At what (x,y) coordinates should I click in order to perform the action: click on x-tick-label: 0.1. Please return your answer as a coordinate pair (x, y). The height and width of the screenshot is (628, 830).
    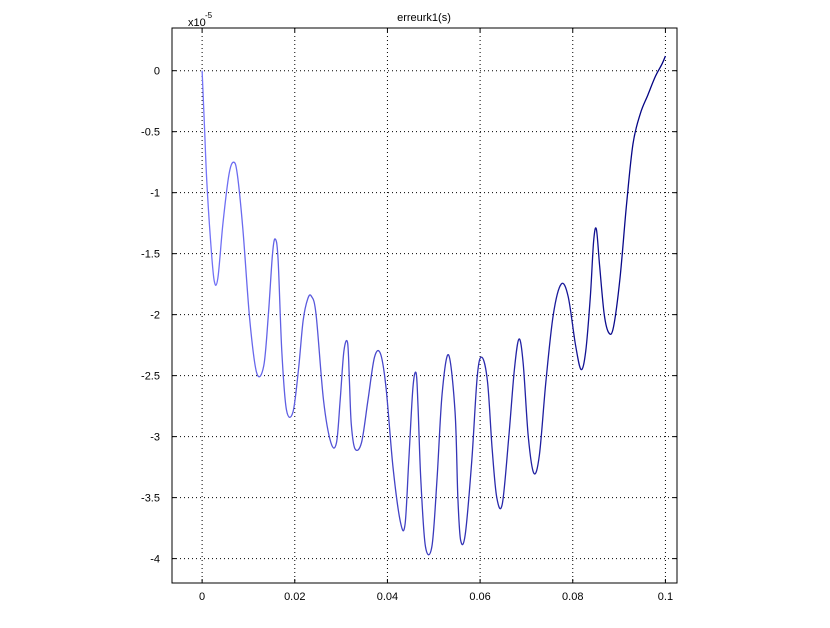
    Looking at the image, I should click on (665, 597).